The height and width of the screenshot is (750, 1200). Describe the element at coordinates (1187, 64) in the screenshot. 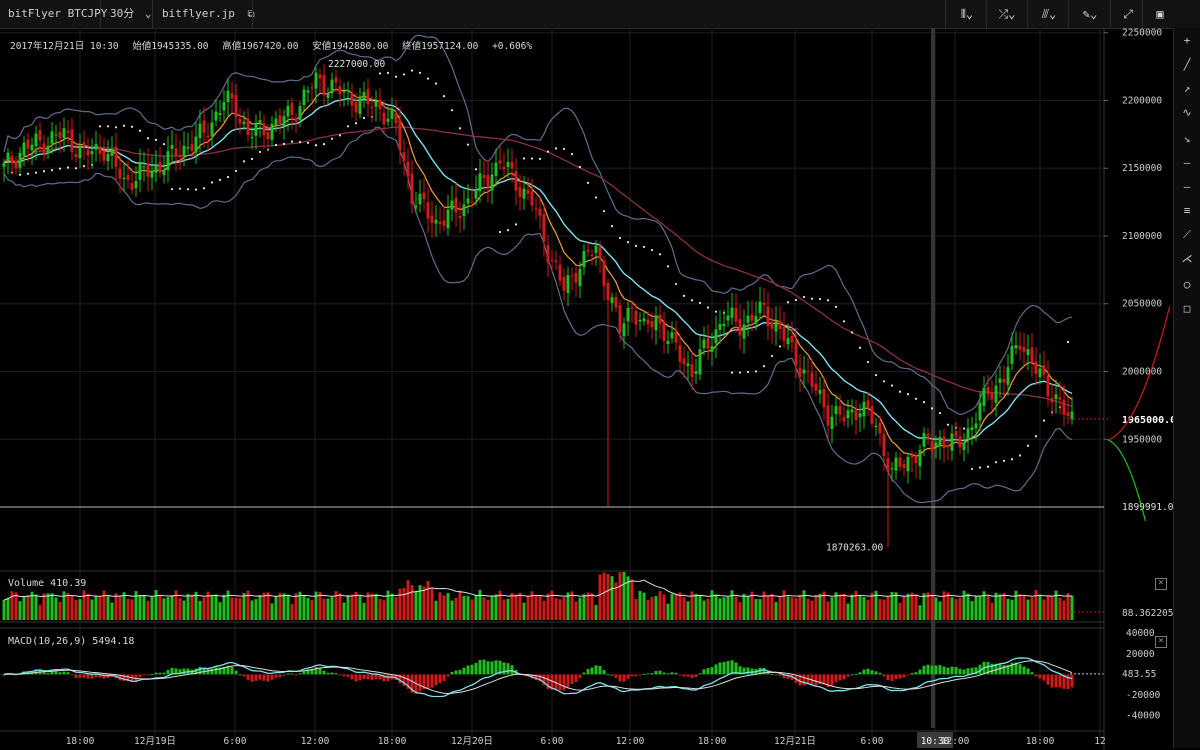

I see `trend-line-icon: ╱` at that location.